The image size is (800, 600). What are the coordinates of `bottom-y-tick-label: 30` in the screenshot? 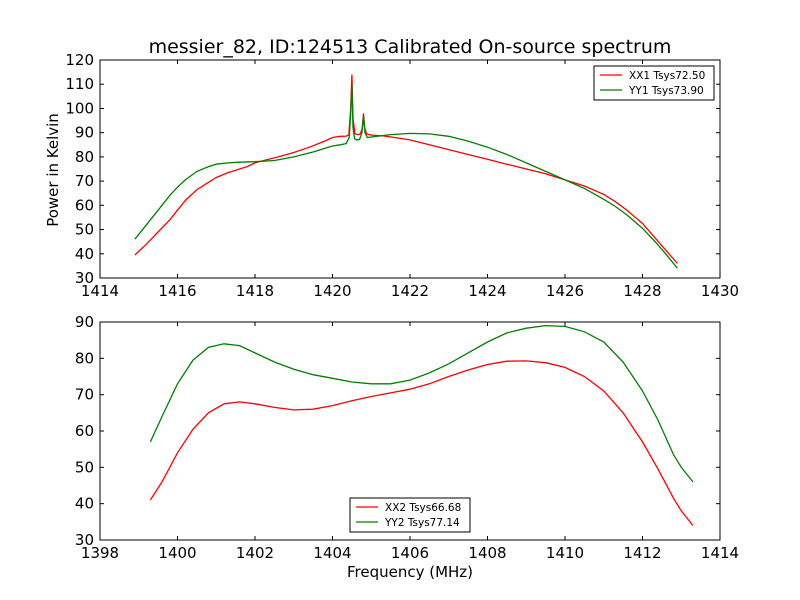 It's located at (84, 540).